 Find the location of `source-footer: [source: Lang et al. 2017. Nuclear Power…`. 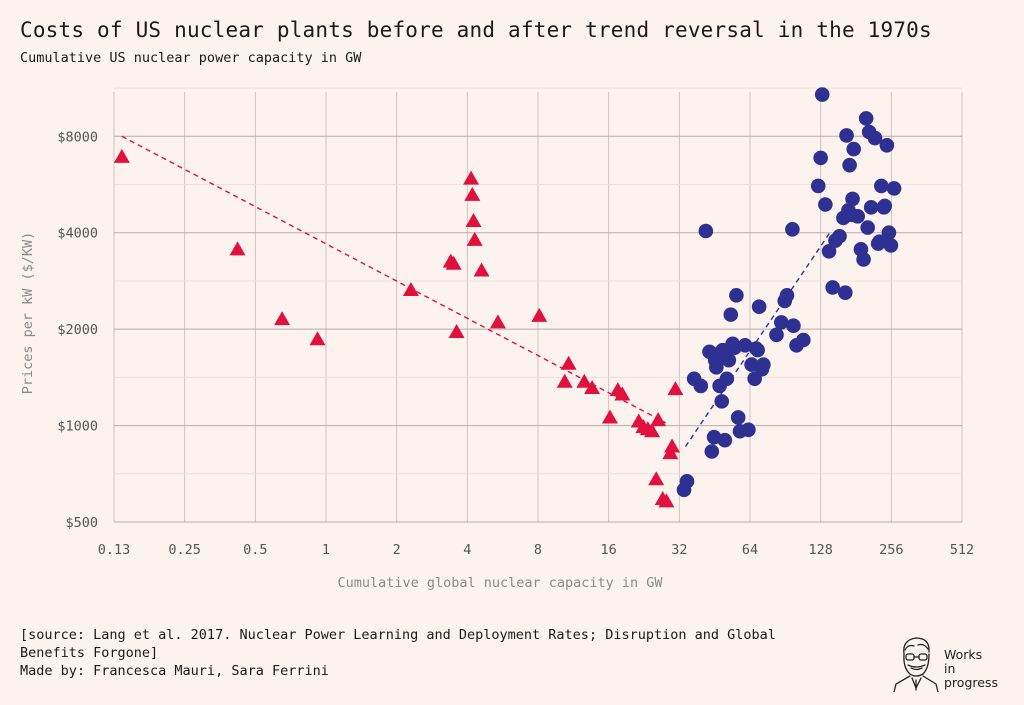

source-footer: [source: Lang et al. 2017. Nuclear Power… is located at coordinates (450, 653).